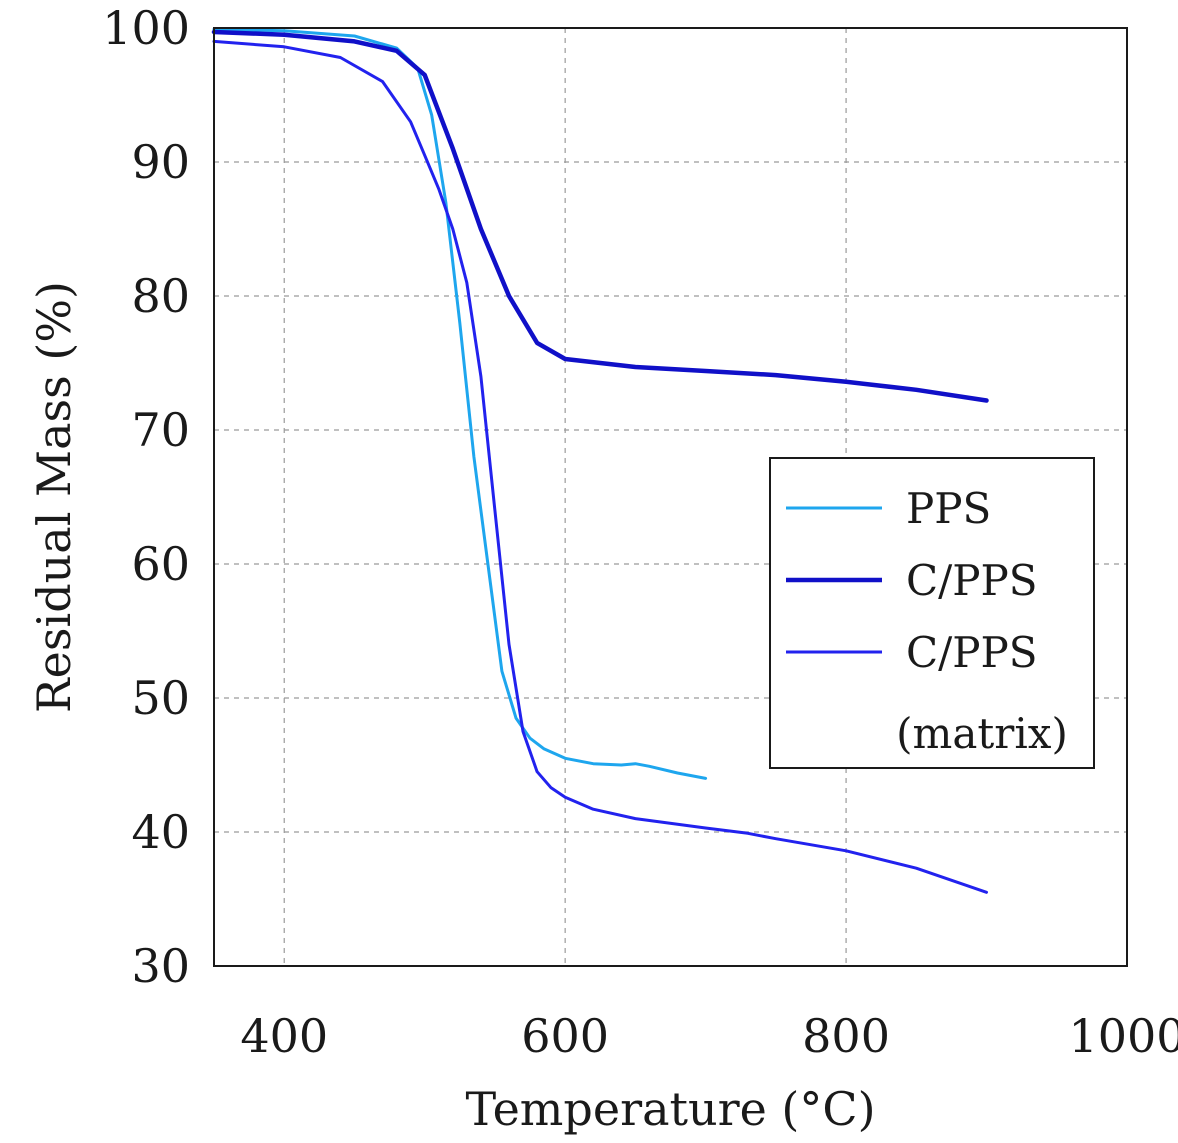  What do you see at coordinates (54, 497) in the screenshot?
I see `y-axis-label: Residual Mass (%)` at bounding box center [54, 497].